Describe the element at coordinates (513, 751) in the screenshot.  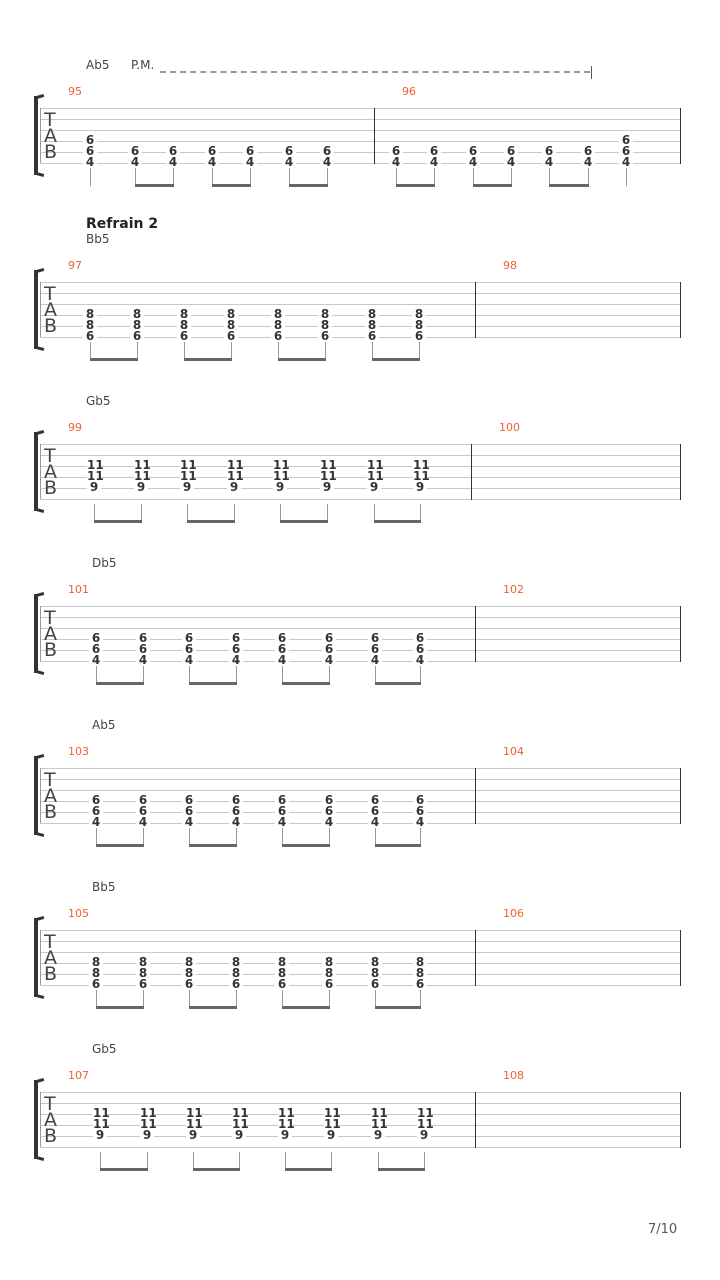
I see `measure-number: 104` at that location.